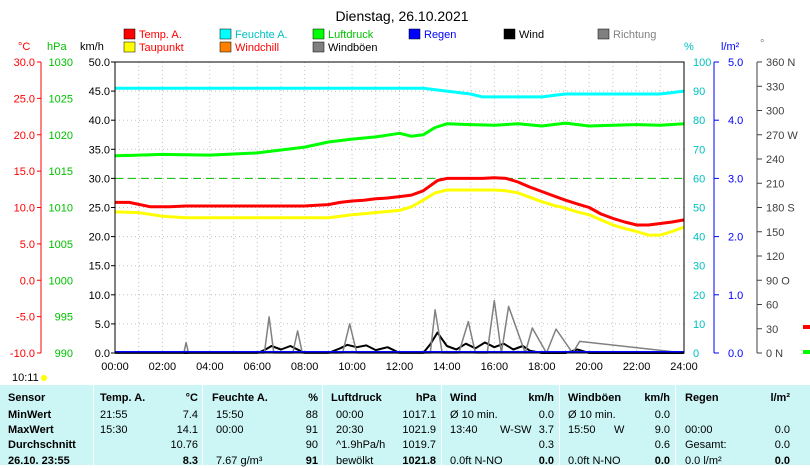  I want to click on humidity-time: 00:00, so click(230, 430).